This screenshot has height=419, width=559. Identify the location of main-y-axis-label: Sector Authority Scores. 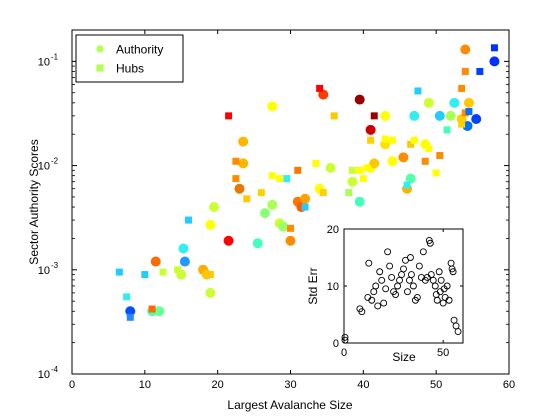
(34, 201).